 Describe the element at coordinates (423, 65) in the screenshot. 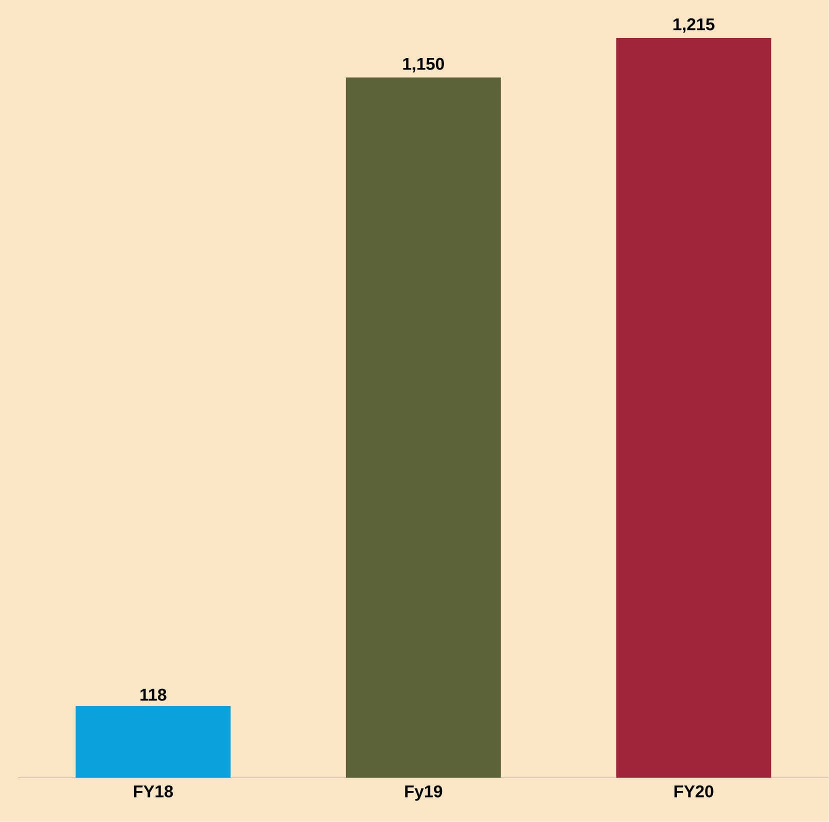

I see `data-label: 1,150` at that location.